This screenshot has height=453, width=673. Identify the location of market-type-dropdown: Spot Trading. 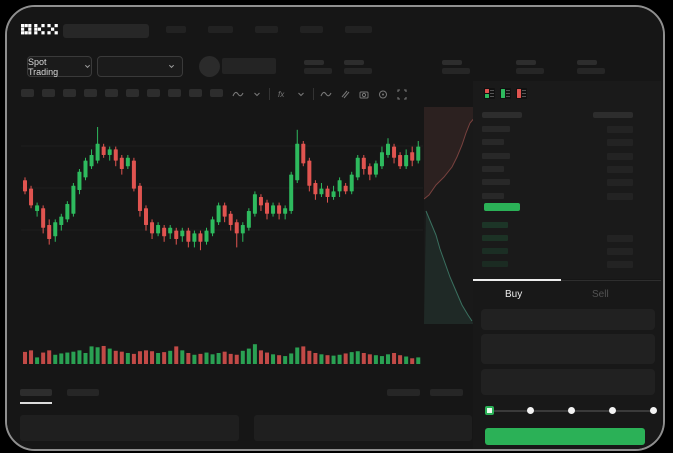
(59, 66).